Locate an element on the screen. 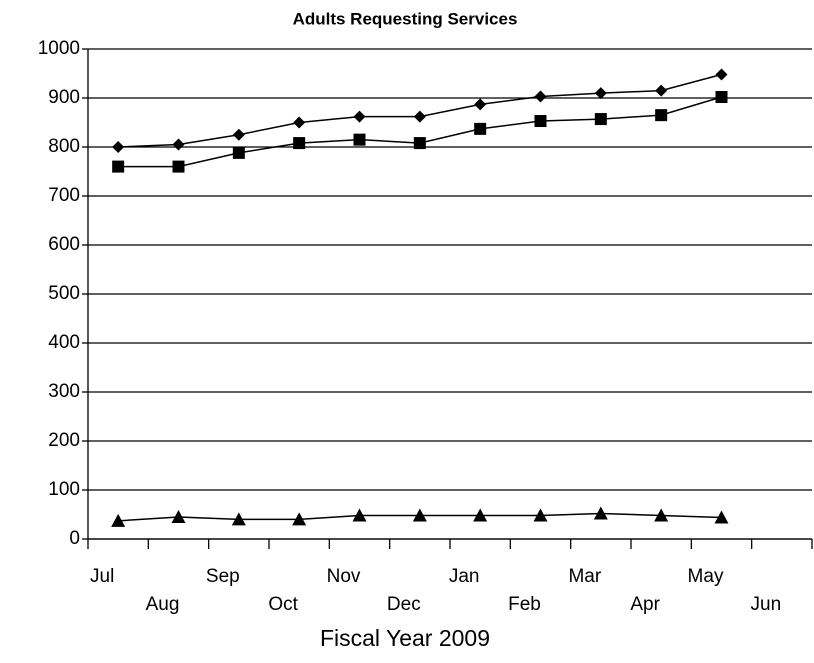 Image resolution: width=814 pixels, height=663 pixels. x-tick-label: Dec is located at coordinates (404, 604).